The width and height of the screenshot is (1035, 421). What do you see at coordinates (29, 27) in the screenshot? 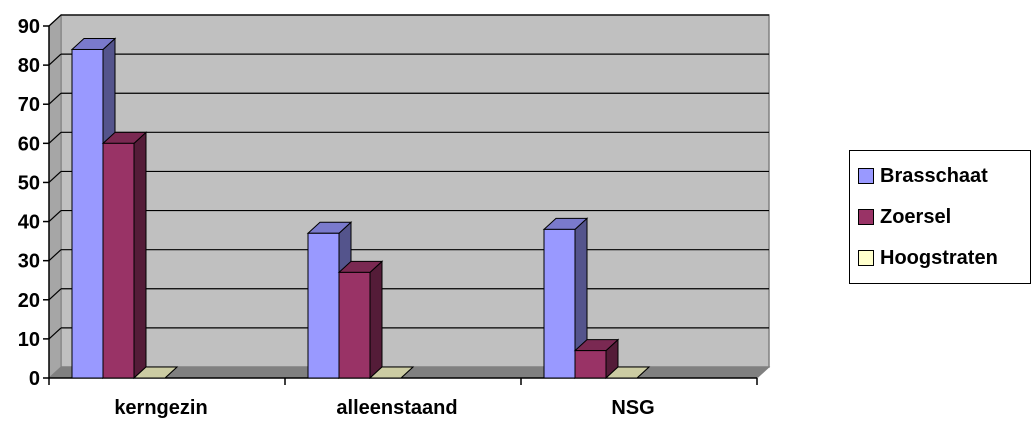
I see `y-tick-label: 90` at bounding box center [29, 27].